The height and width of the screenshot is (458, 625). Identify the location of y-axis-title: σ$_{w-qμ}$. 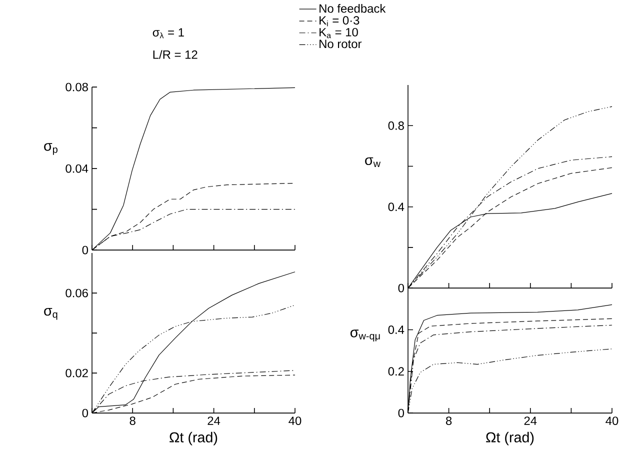
(365, 336).